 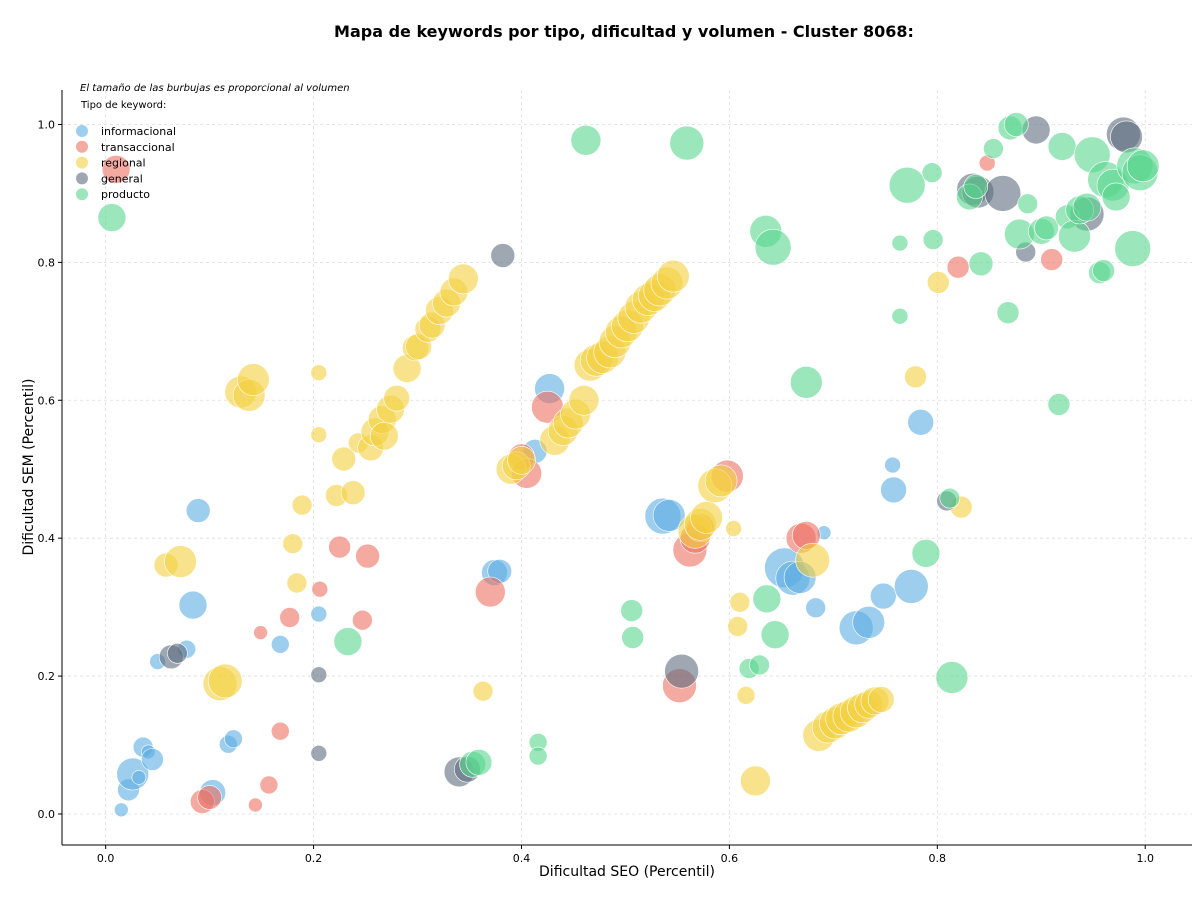 I want to click on x-tick-label: 0.4, so click(x=522, y=858).